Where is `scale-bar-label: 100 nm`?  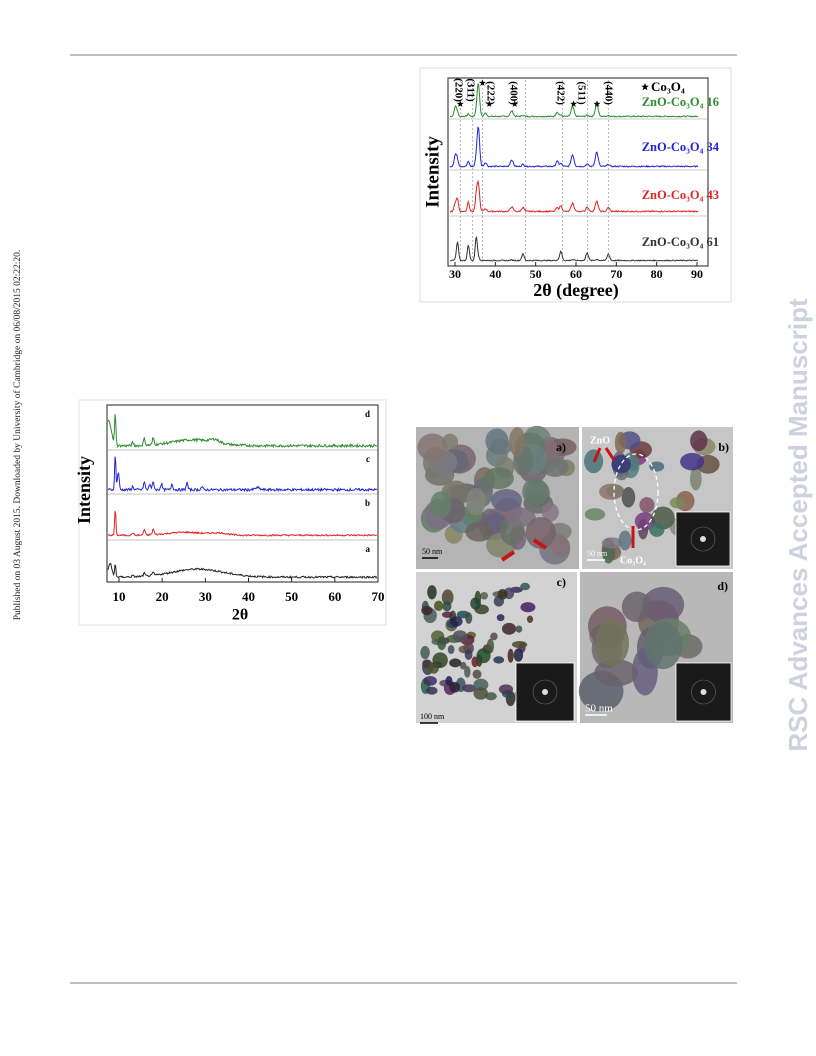 scale-bar-label: 100 nm is located at coordinates (432, 716).